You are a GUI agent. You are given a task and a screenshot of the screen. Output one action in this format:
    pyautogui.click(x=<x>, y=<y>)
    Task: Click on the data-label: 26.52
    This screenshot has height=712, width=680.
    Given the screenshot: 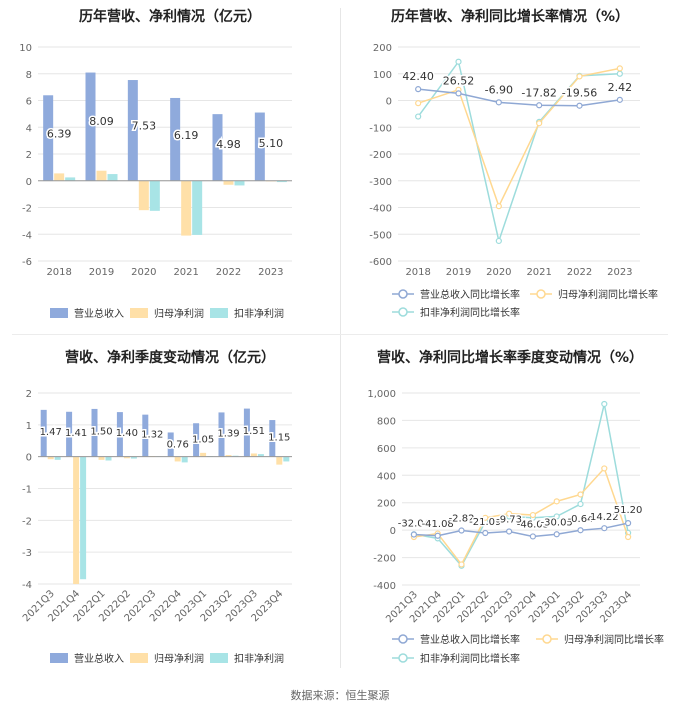 What is the action you would take?
    pyautogui.click(x=459, y=80)
    